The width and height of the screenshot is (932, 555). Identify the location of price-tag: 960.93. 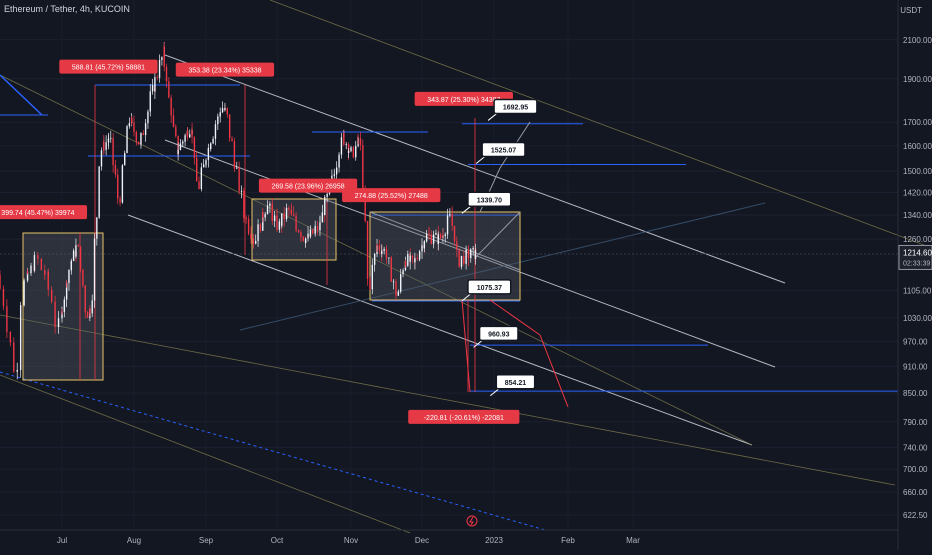
(499, 334).